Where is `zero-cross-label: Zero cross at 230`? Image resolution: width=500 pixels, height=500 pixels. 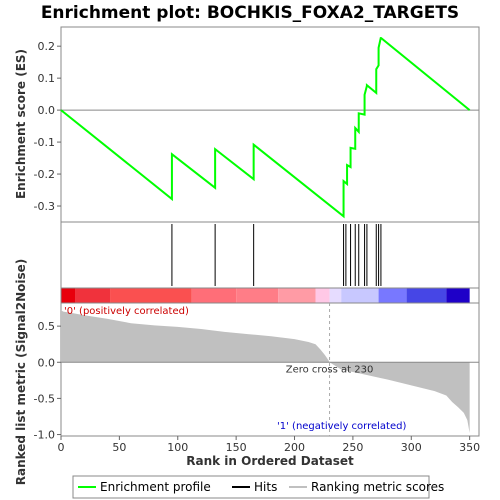
zero-cross-label: Zero cross at 230 is located at coordinates (330, 369).